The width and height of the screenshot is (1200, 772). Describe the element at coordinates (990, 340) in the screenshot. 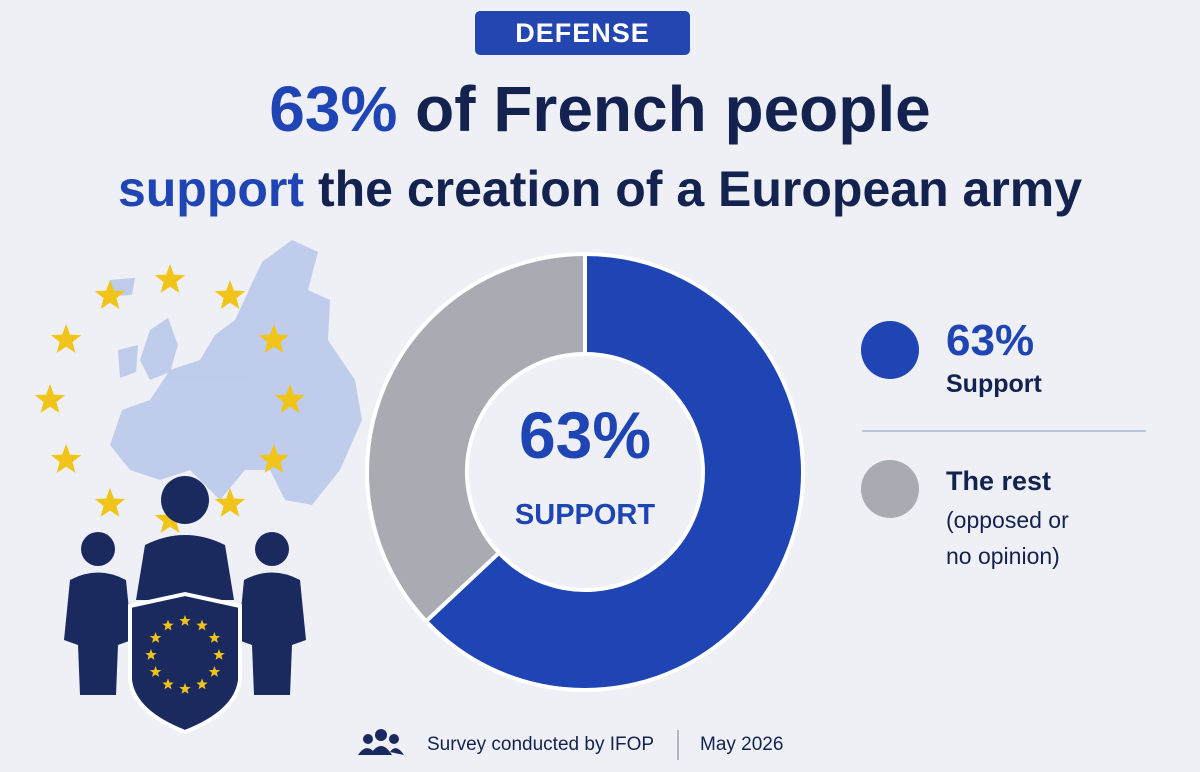

I see `legend-value: 63%` at that location.